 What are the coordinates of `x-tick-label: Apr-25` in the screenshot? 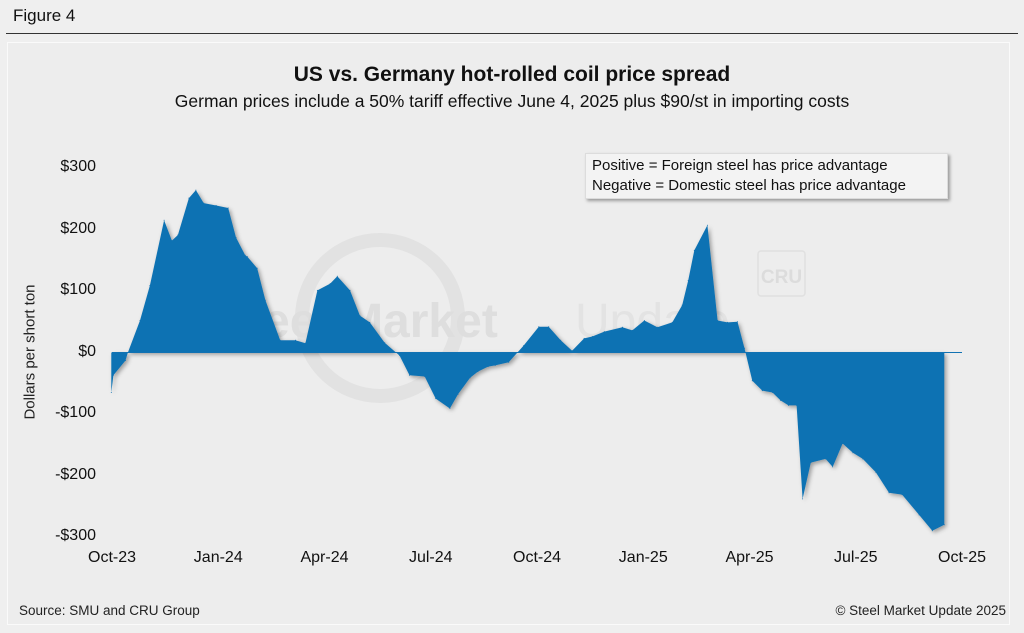 It's located at (749, 557).